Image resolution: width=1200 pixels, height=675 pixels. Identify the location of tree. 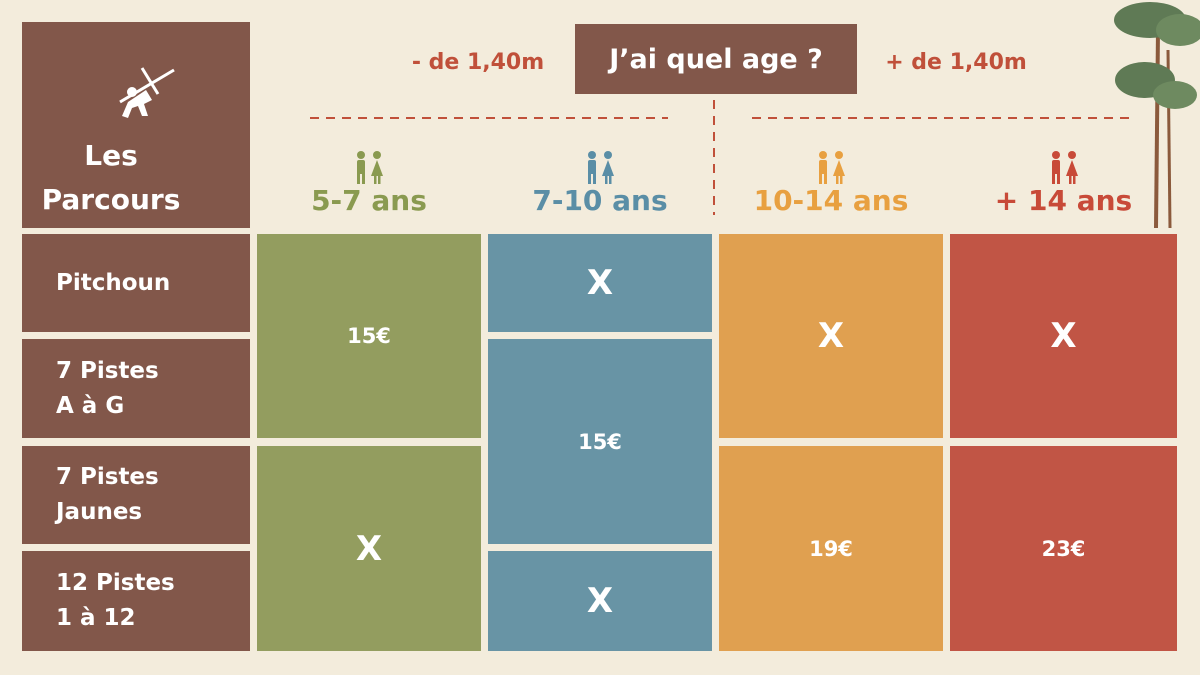
(1157, 115).